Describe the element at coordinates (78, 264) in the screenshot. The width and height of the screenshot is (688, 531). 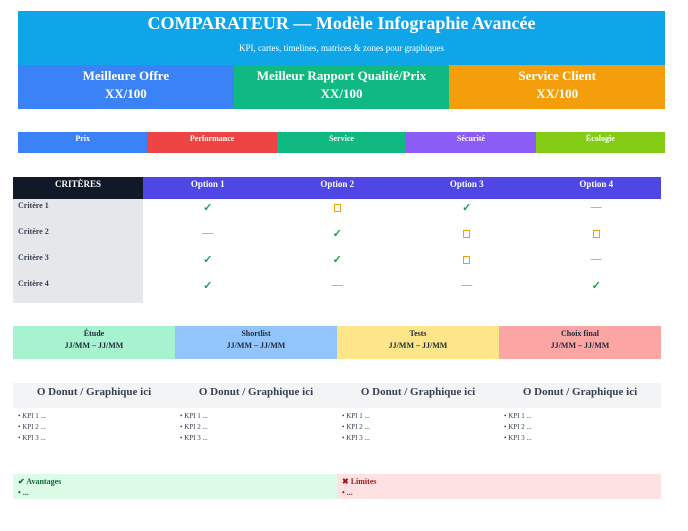
I see `criterion-label: Critère 3` at that location.